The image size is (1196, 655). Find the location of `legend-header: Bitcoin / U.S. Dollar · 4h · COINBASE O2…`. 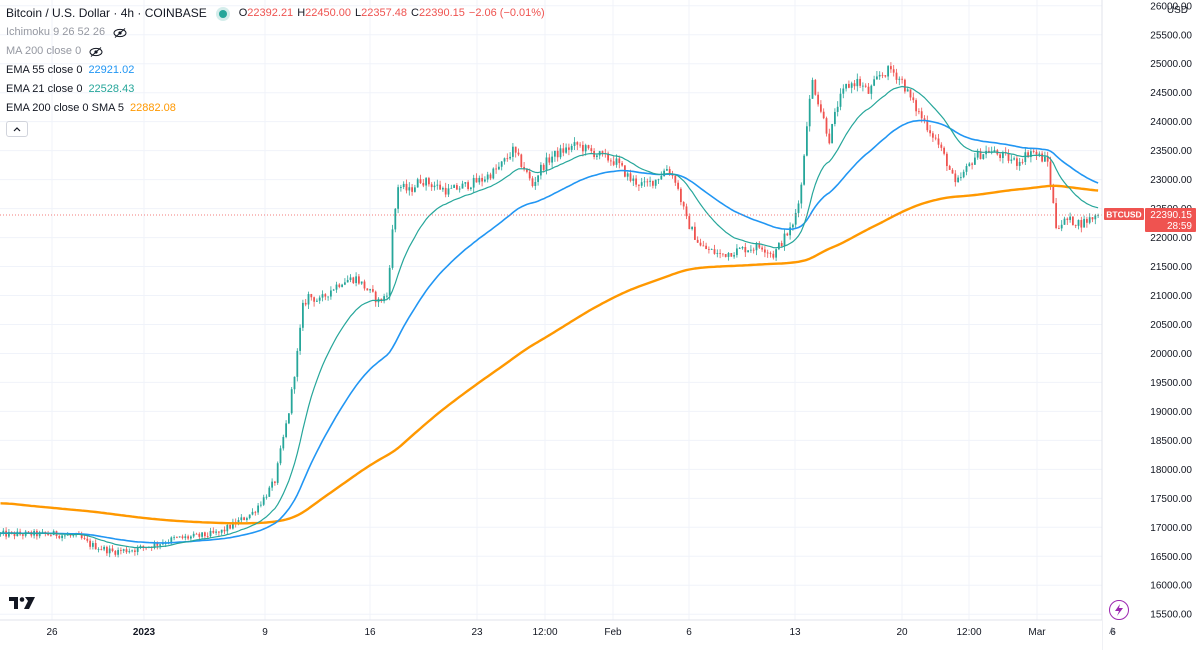

legend-header: Bitcoin / U.S. Dollar · 4h · COINBASE O2… is located at coordinates (275, 13).